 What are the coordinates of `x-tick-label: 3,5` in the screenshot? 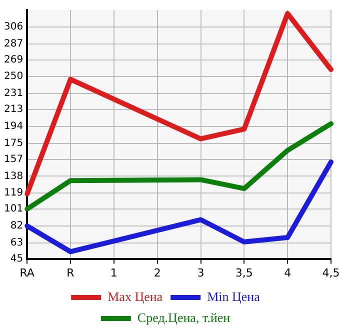 It's located at (244, 273).